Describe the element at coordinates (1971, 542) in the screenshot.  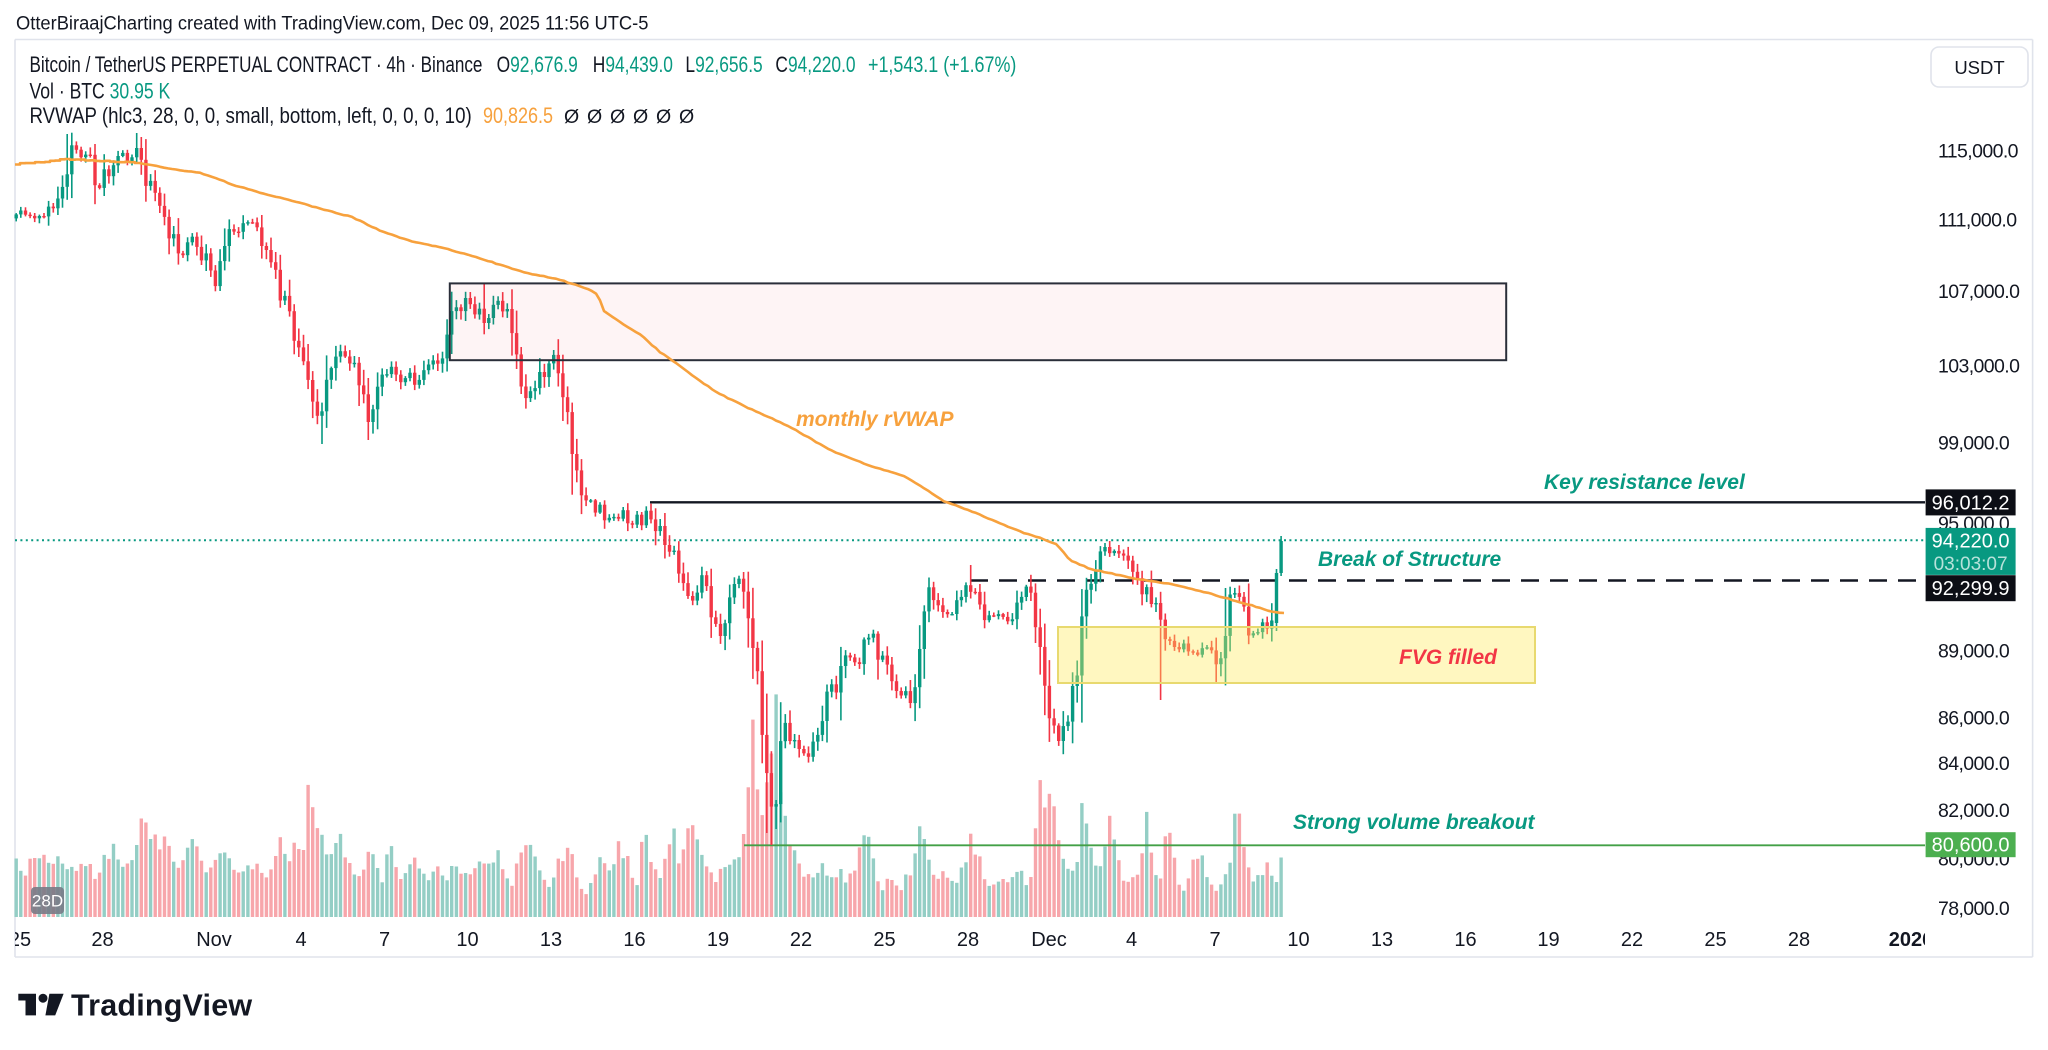
I see `svg-text: 94,220.0` at that location.